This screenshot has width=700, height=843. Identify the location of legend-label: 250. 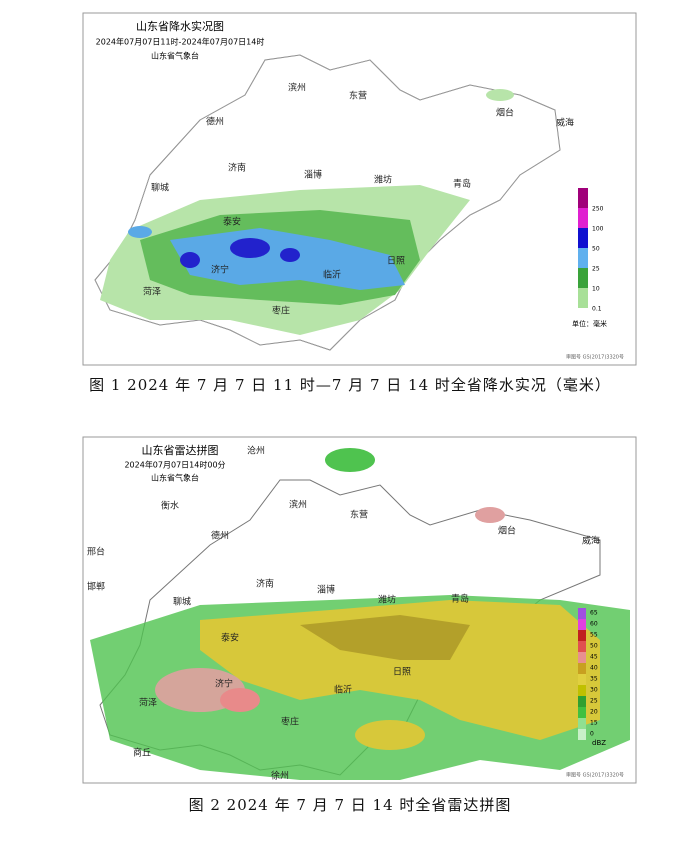
(598, 209).